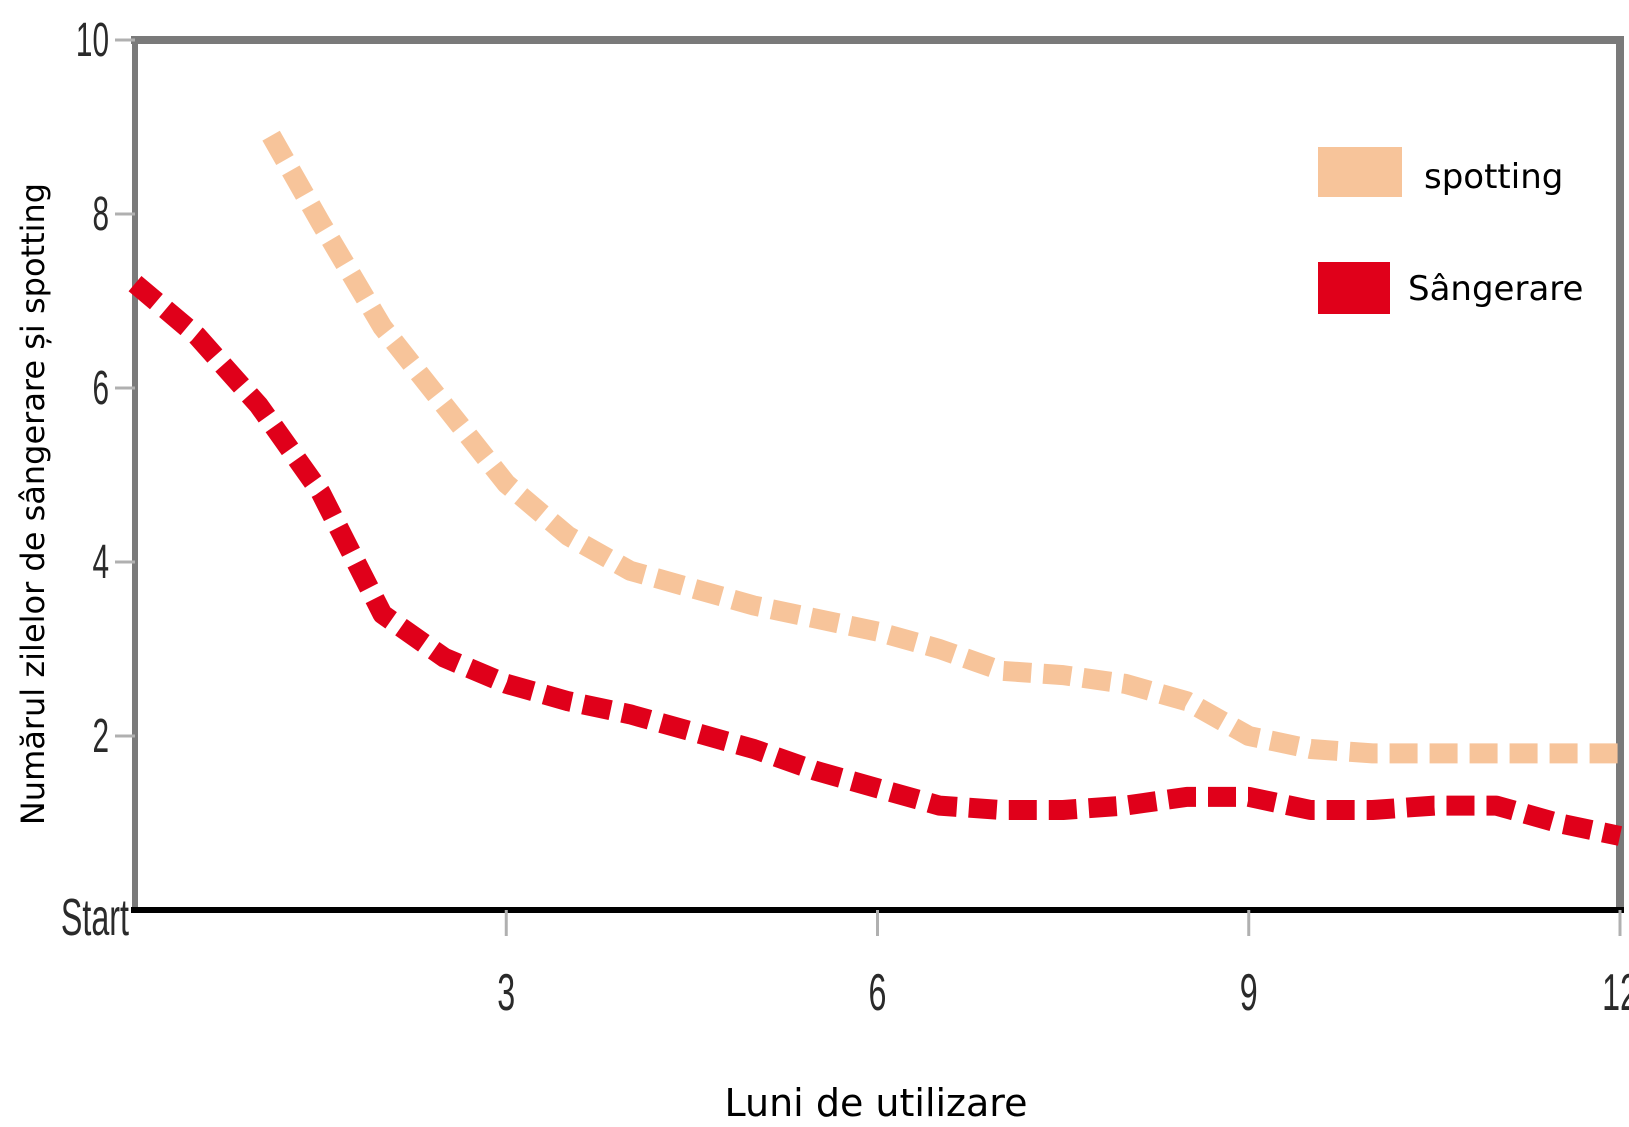 This screenshot has width=1629, height=1127. I want to click on y-tick-label: 2, so click(100, 736).